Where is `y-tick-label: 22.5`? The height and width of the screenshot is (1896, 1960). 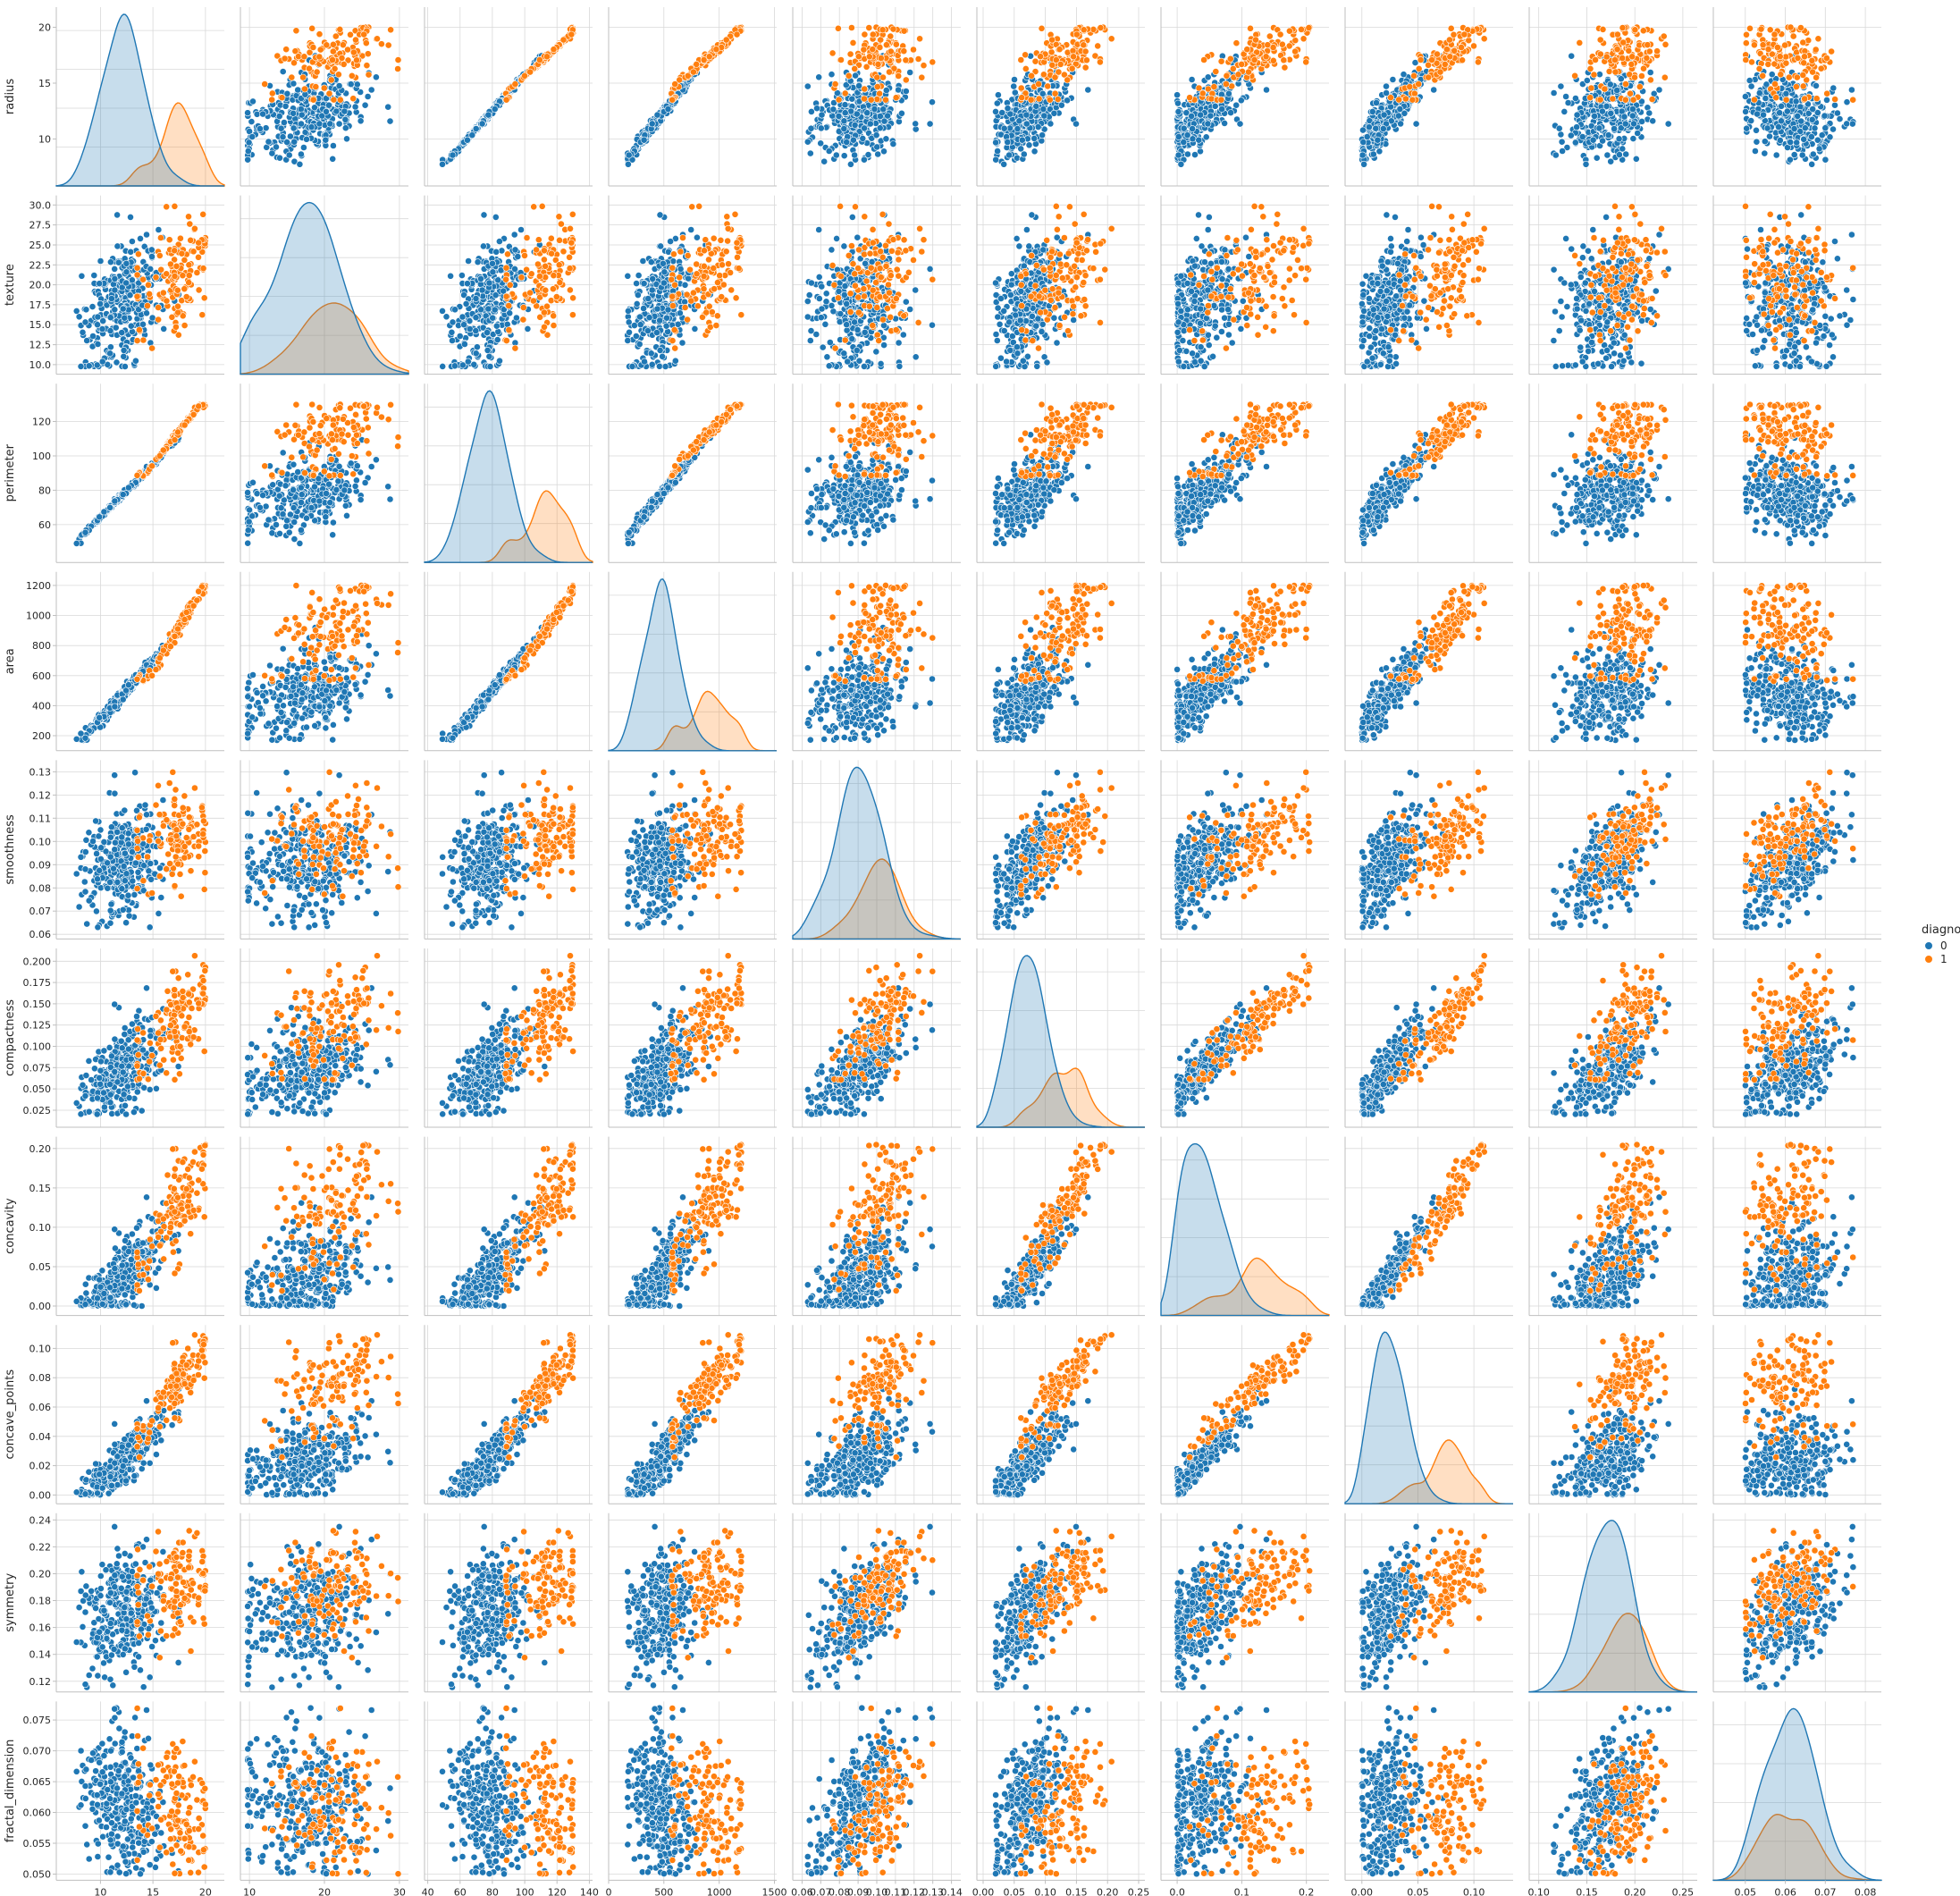 y-tick-label: 22.5 is located at coordinates (40, 265).